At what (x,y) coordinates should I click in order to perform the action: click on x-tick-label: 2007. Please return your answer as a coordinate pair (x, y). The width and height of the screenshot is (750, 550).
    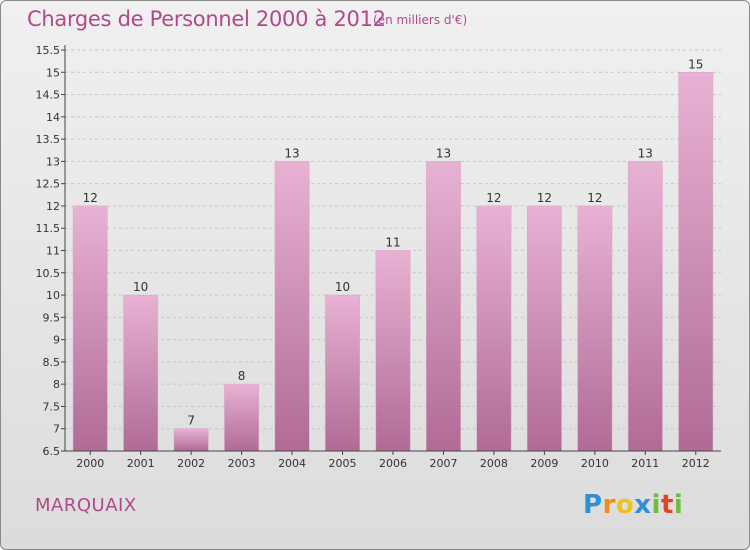
    Looking at the image, I should click on (443, 463).